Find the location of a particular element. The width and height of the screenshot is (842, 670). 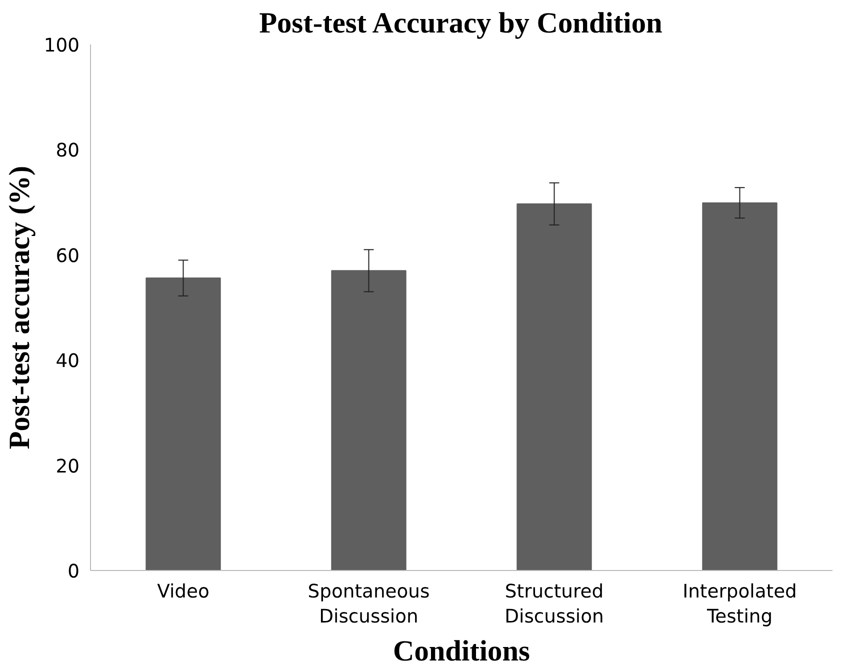

y-tick-label: 0 is located at coordinates (74, 572).